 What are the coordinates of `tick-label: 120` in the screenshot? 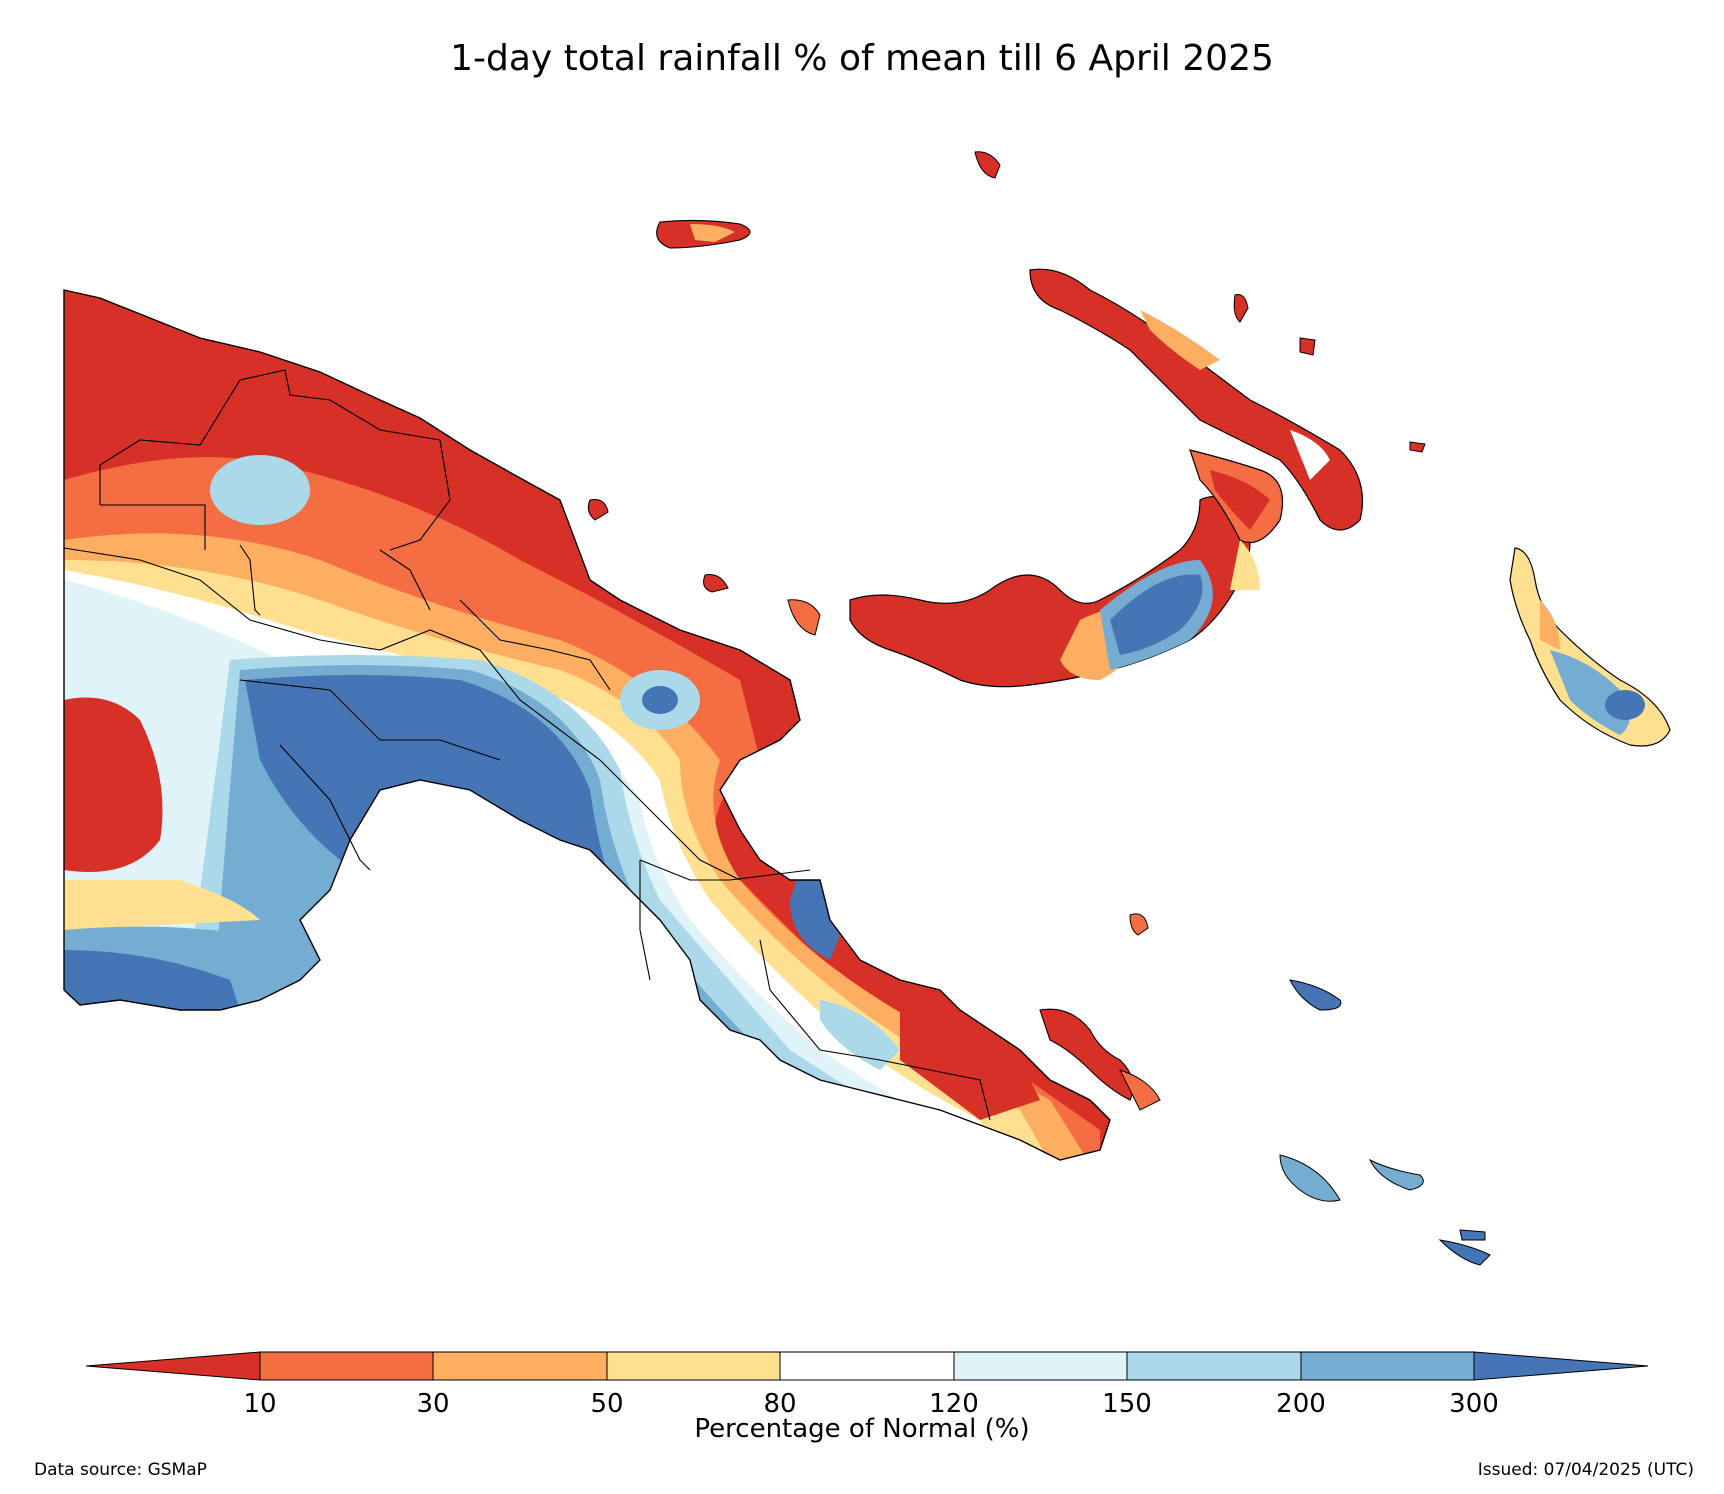 It's located at (954, 1404).